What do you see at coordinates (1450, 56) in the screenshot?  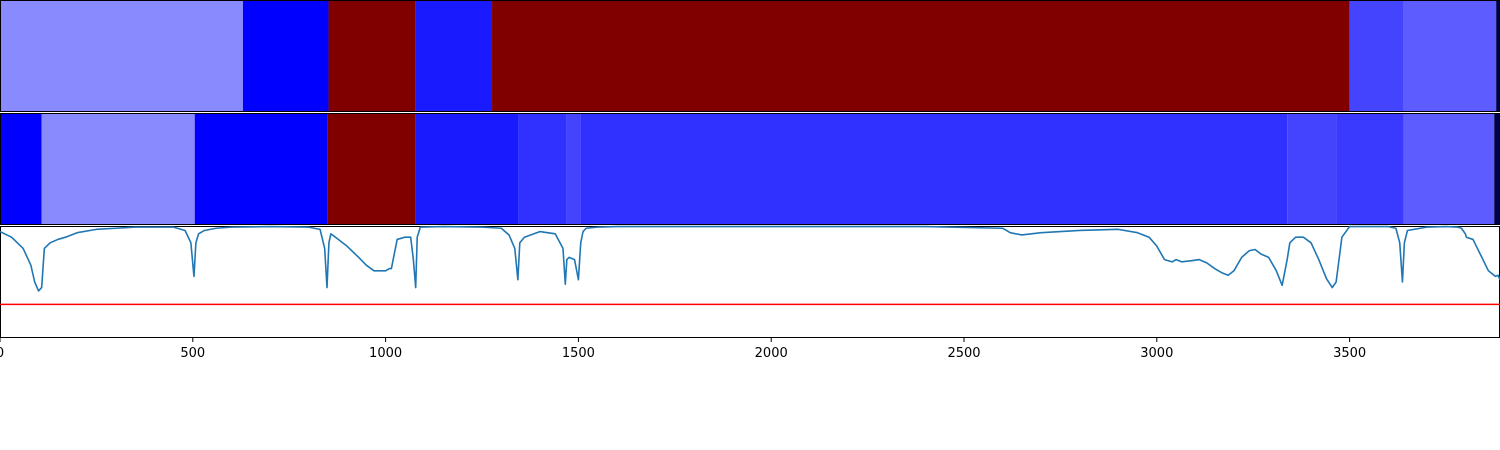 I see `heatmap-cell-r1-s7` at bounding box center [1450, 56].